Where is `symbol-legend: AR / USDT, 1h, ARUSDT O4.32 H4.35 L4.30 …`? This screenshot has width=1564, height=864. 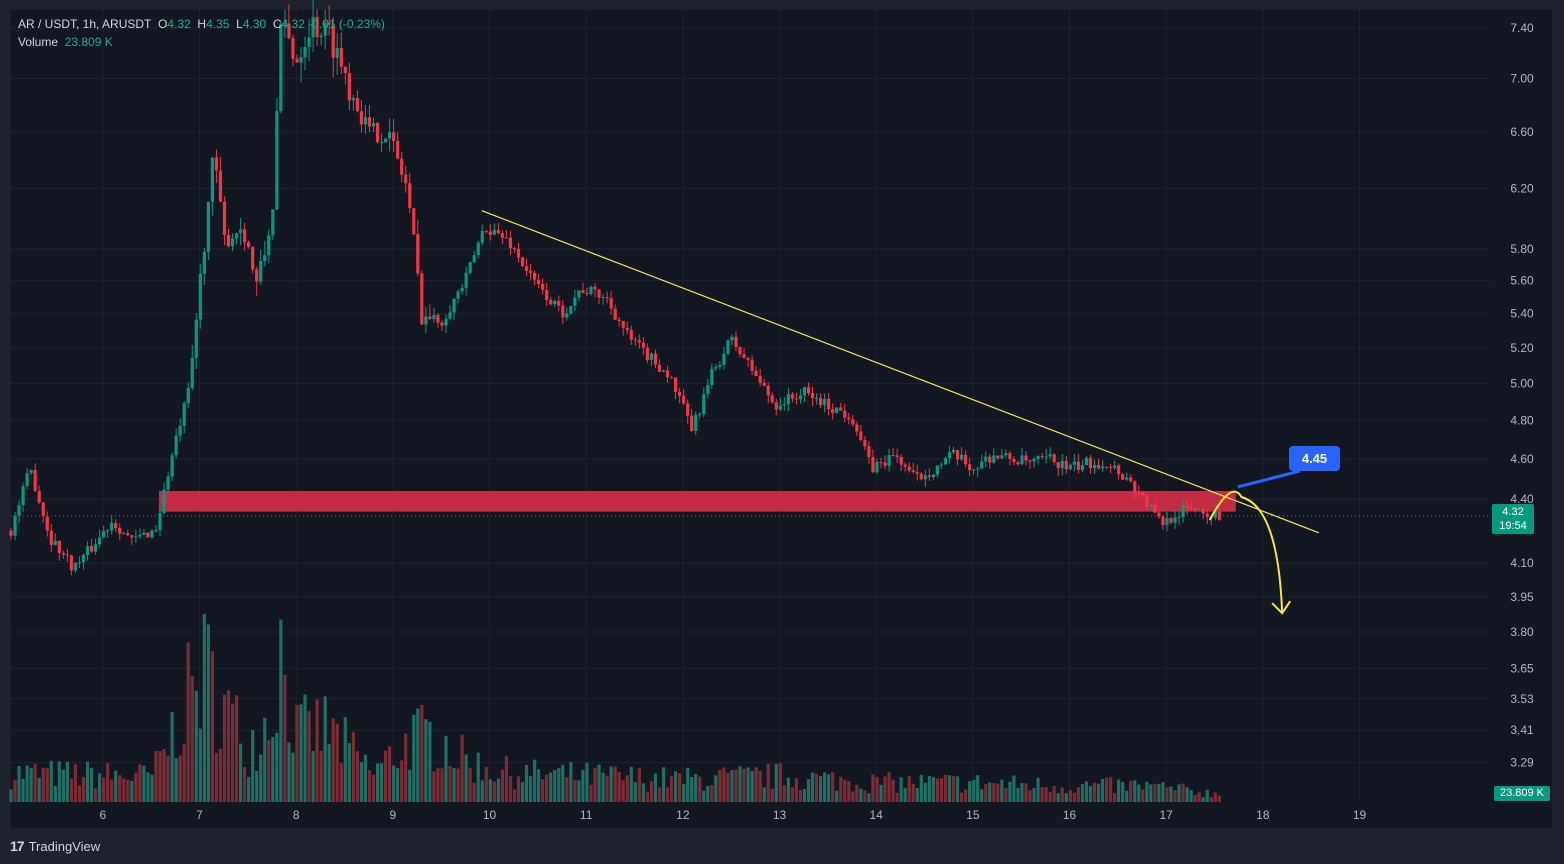 symbol-legend: AR / USDT, 1h, ARUSDT O4.32 H4.35 L4.30 … is located at coordinates (201, 24).